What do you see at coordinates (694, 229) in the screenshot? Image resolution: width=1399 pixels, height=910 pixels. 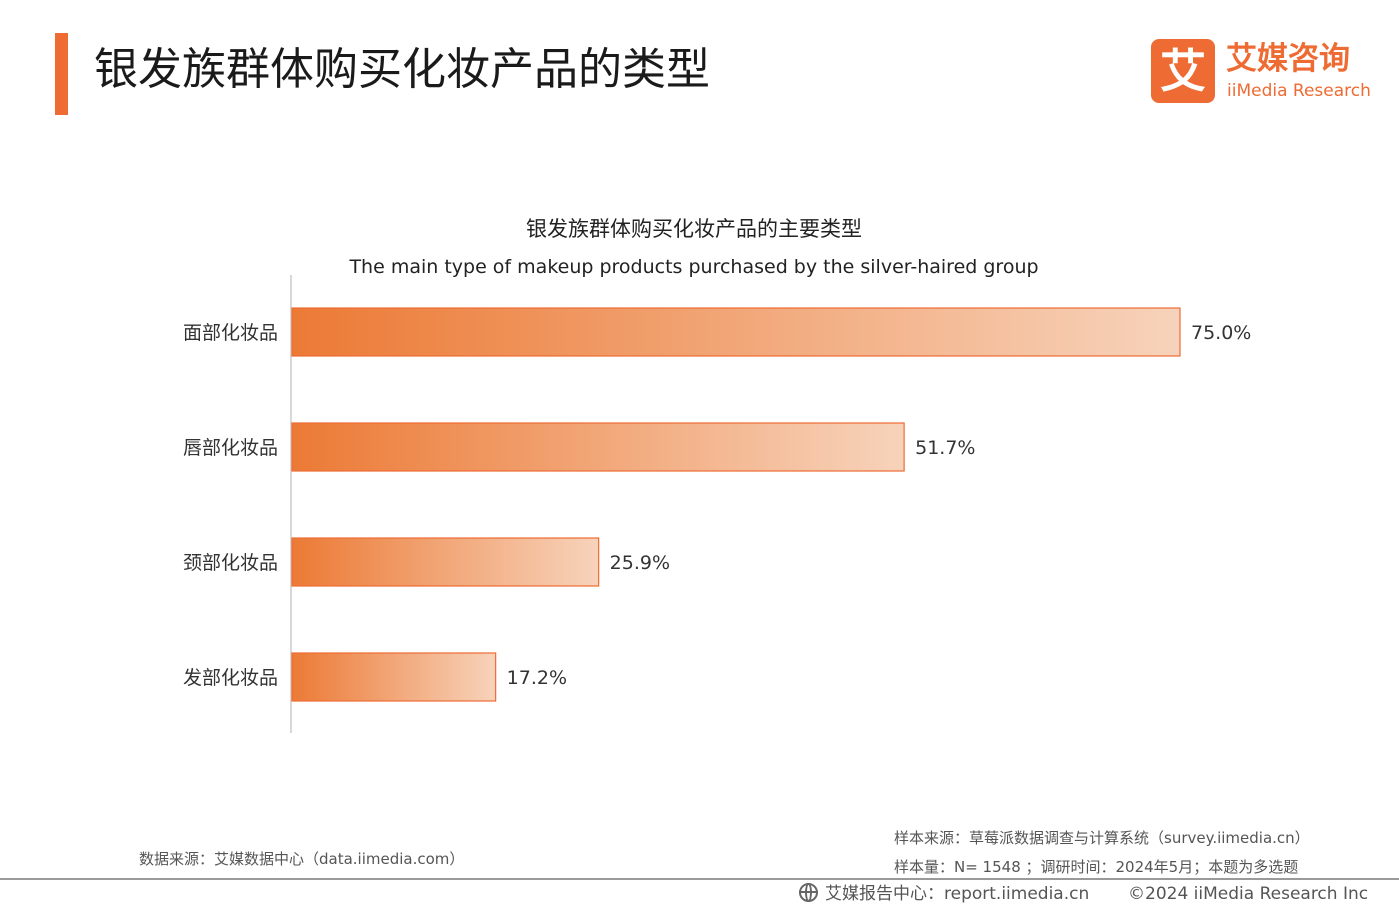 I see `chart-title: 银发族群体购买化妆产品的主要类型` at bounding box center [694, 229].